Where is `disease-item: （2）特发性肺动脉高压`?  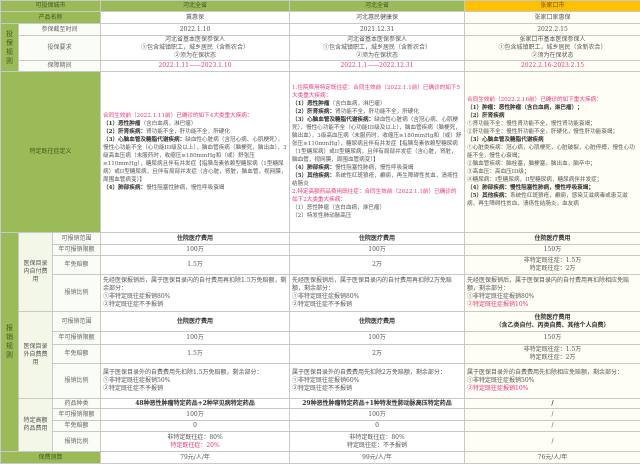
disease-item: （2）特发性肺动脉高压 is located at coordinates (377, 216).